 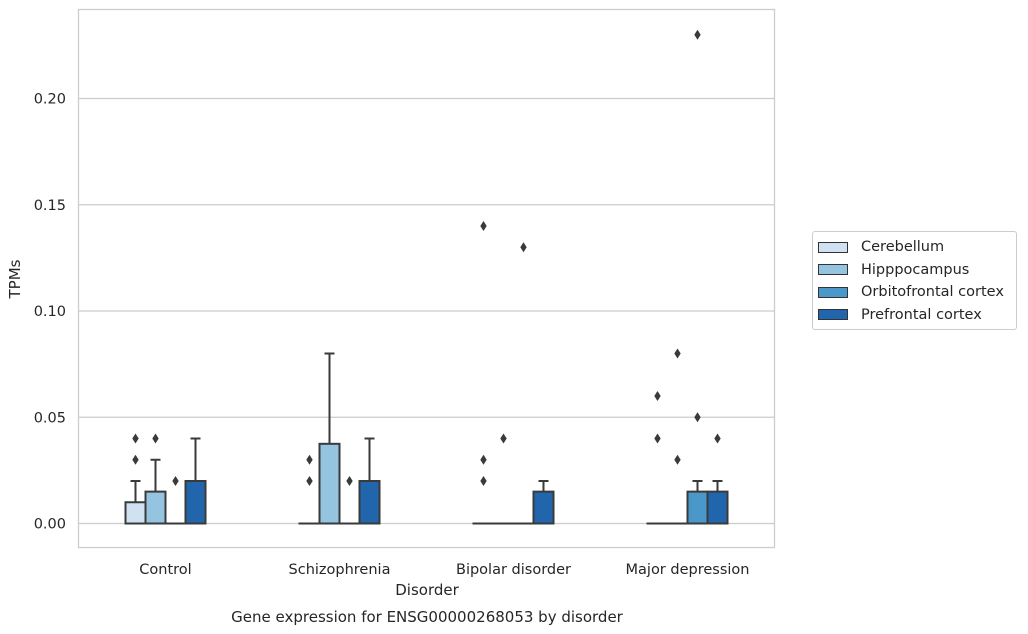 I want to click on legend-label: Orbitofrontal cortex, so click(x=932, y=292).